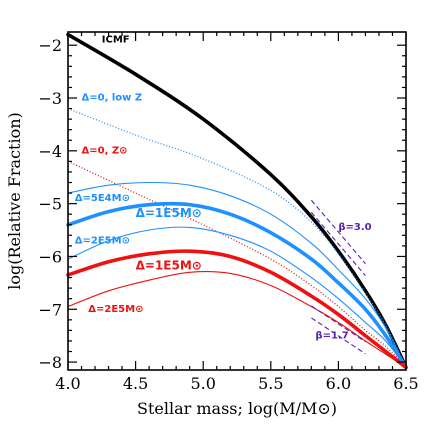  What do you see at coordinates (116, 40) in the screenshot?
I see `annotation-label-1: ICMF` at bounding box center [116, 40].